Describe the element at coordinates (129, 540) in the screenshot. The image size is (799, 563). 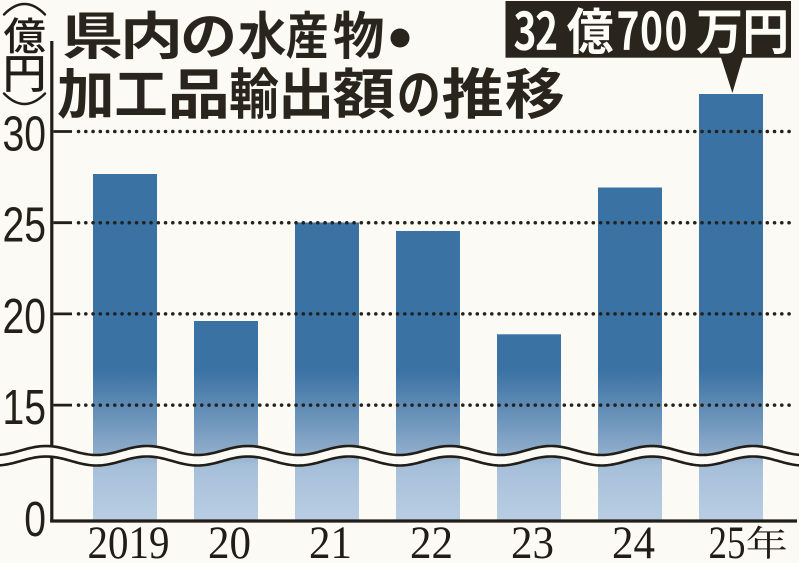
I see `svg-text: 2019` at that location.